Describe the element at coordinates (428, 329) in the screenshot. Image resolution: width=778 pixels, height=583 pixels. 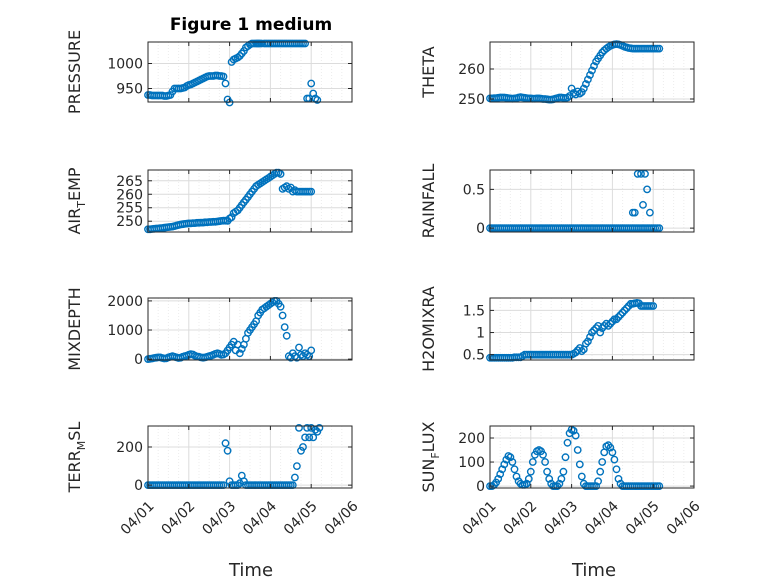
I see `y-axis-label: H2OMIXRA` at that location.